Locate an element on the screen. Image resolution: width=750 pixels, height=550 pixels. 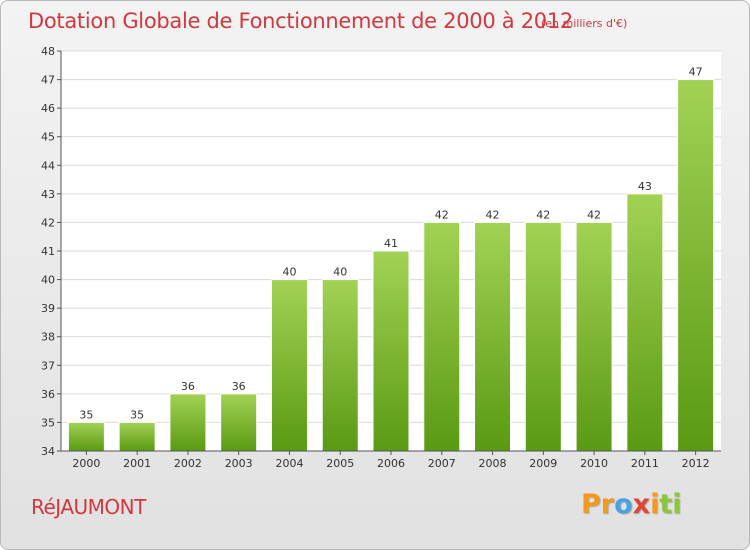
y-tick-label: 37 is located at coordinates (48, 365).